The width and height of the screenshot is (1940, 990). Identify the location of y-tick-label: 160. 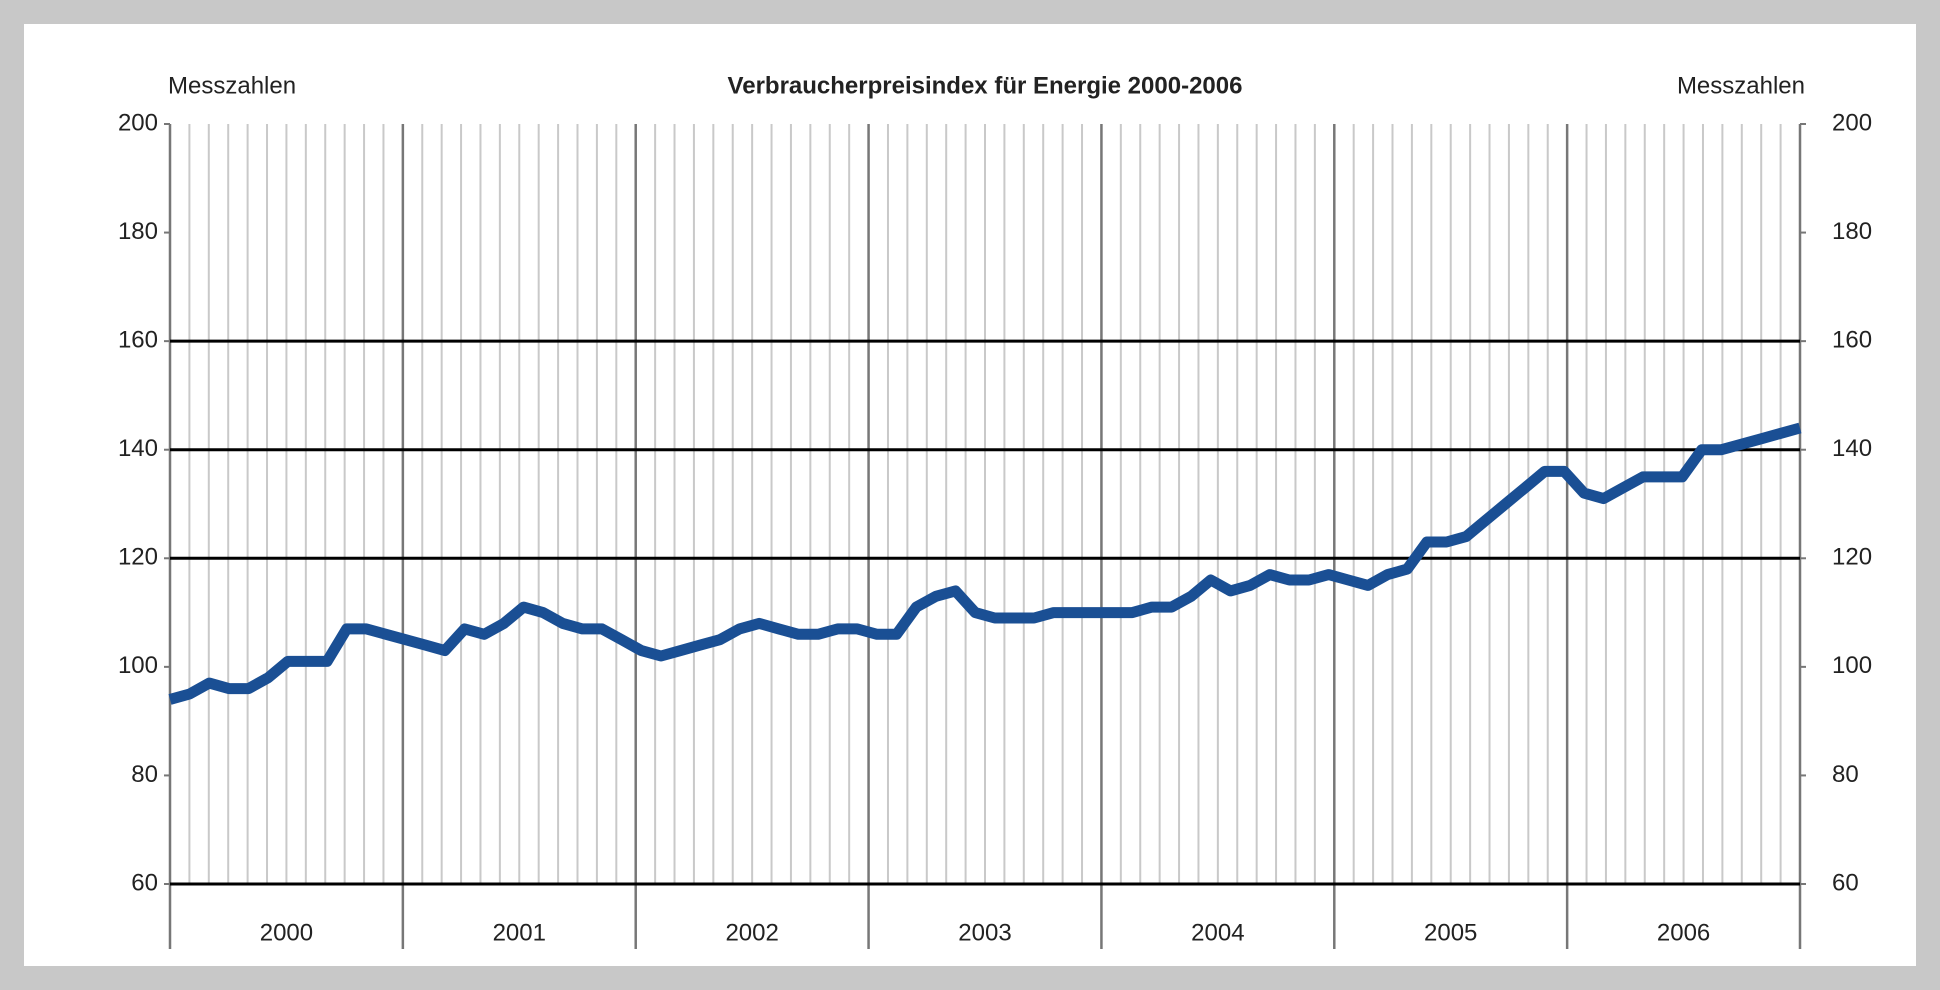
(138, 339).